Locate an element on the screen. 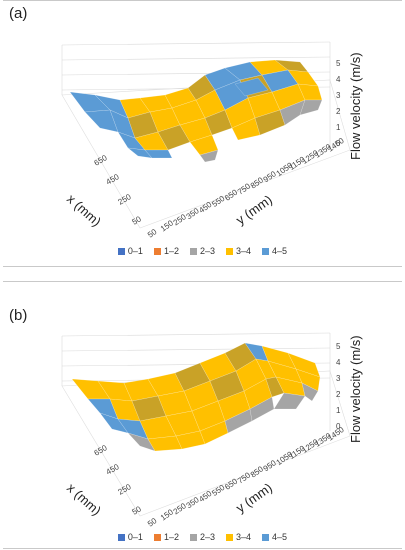 Image resolution: width=405 pixels, height=550 pixels. surface-mesh-b is located at coordinates (196, 397).